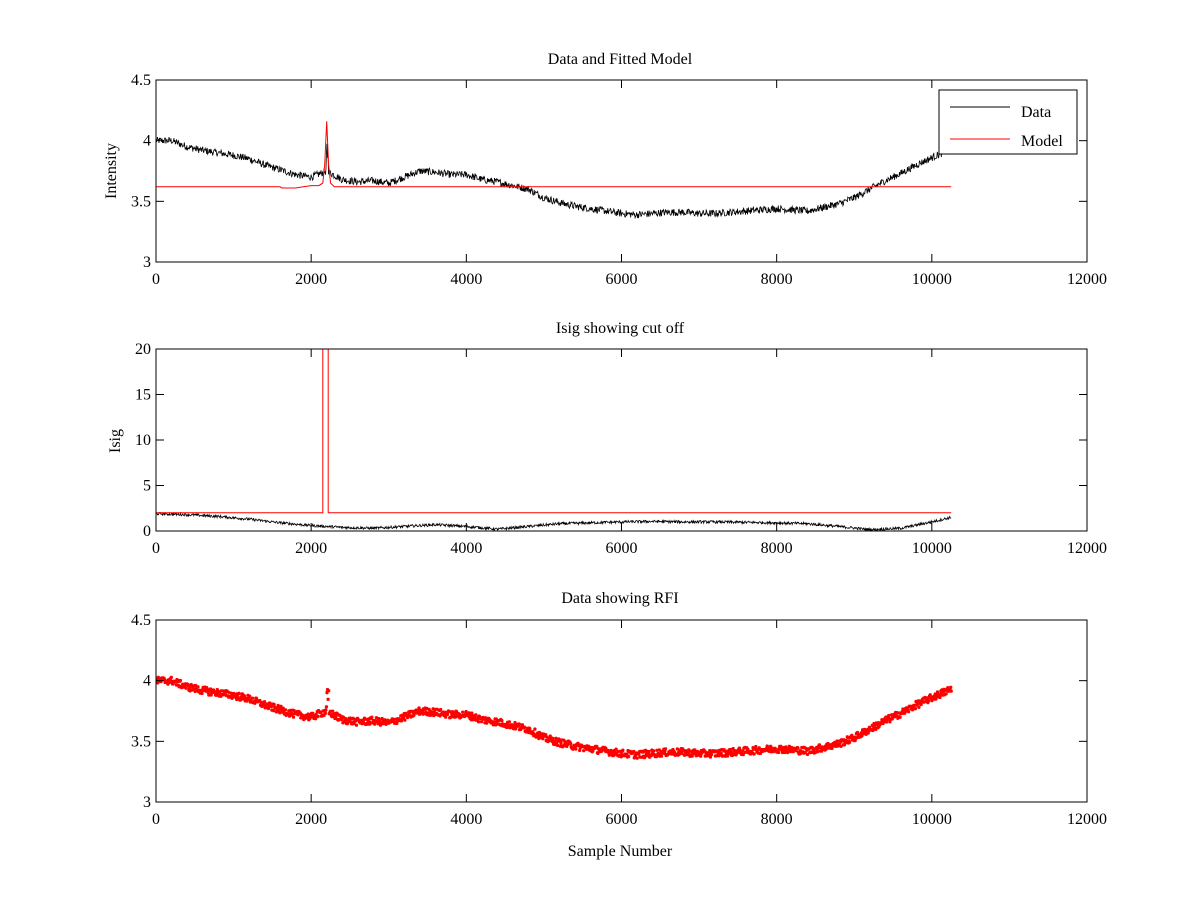 This screenshot has width=1200, height=900. I want to click on top-xtick-label: 4000, so click(466, 279).